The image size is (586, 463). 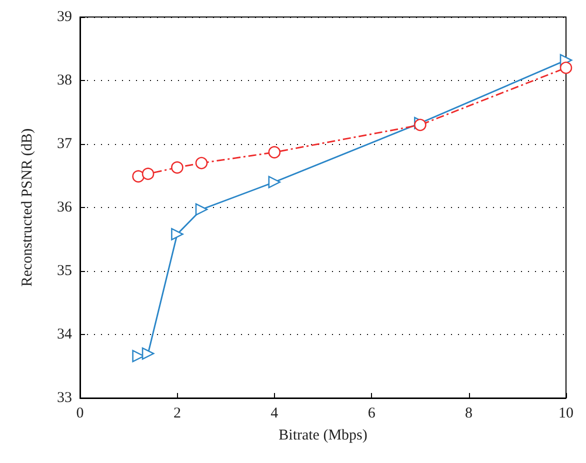 I want to click on x-tick-label: 10, so click(x=566, y=414).